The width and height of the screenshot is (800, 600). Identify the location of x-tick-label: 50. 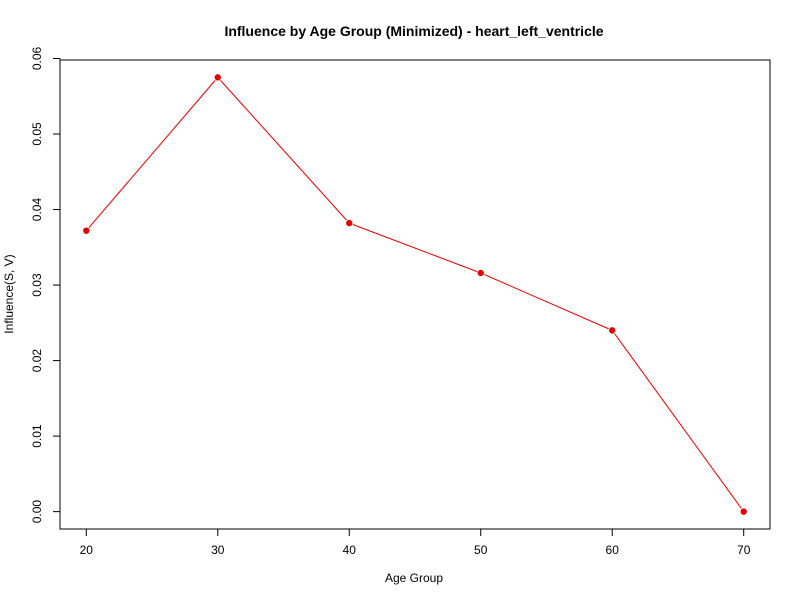
(481, 550).